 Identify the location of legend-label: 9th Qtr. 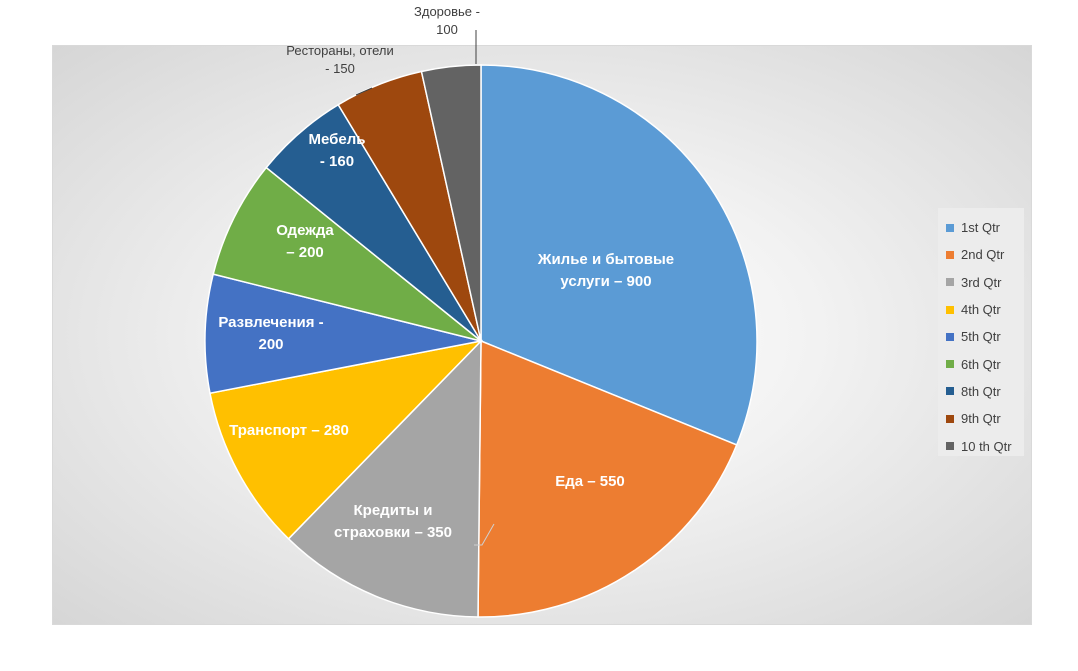
(981, 419).